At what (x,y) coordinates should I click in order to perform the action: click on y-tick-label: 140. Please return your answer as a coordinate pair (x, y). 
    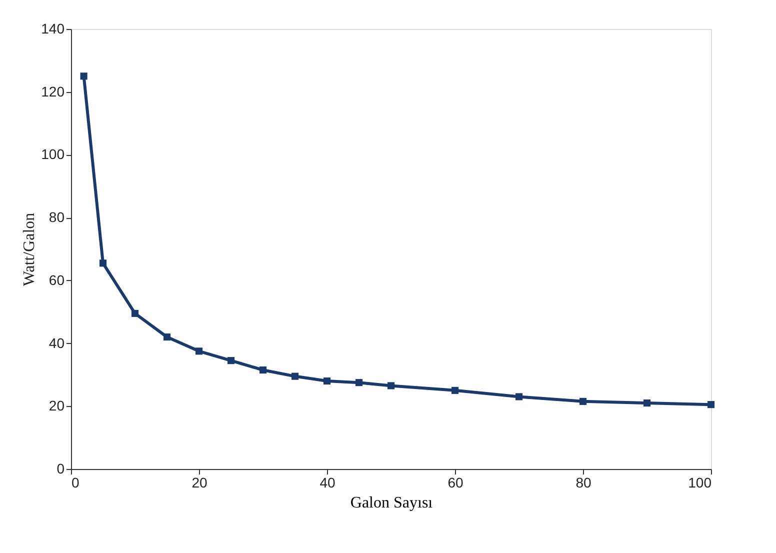
    Looking at the image, I should click on (53, 28).